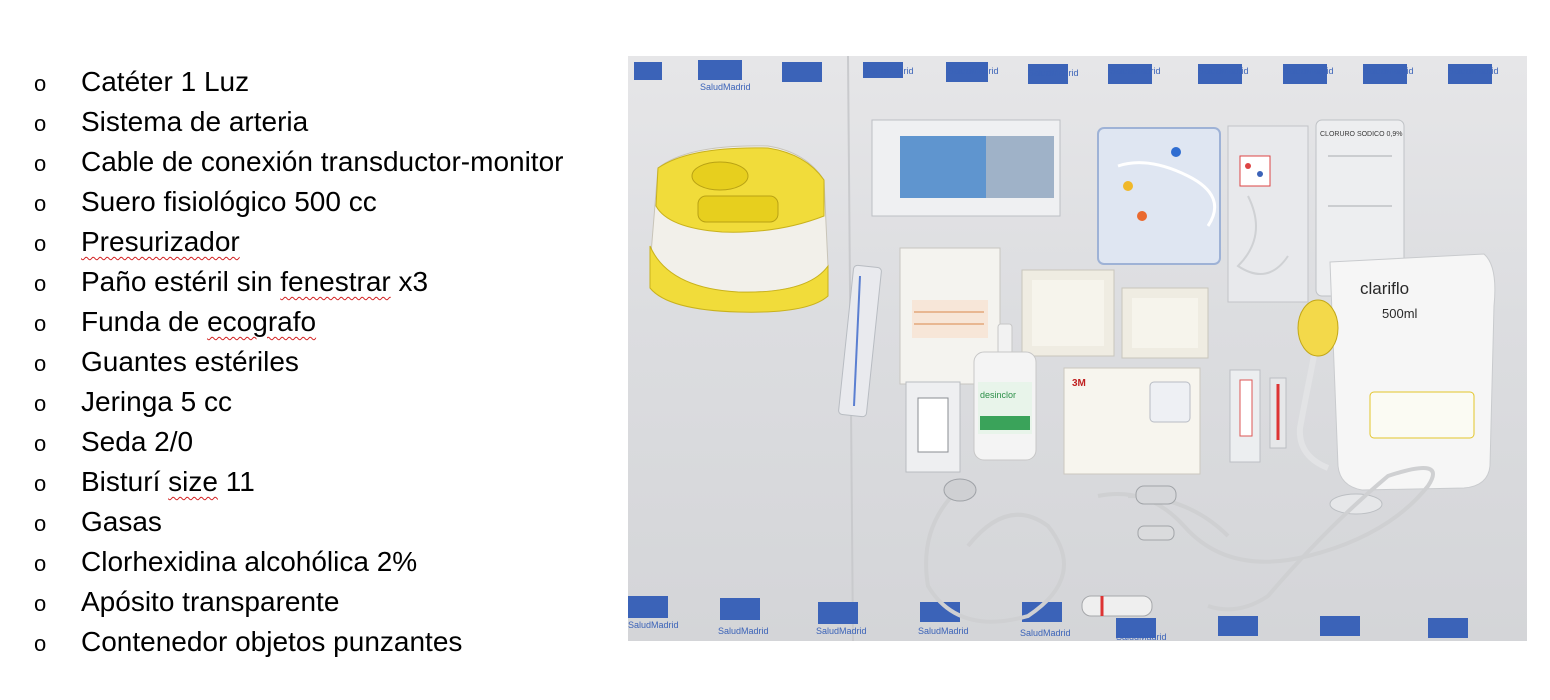  I want to click on text-segment: Paño estéril sin, so click(181, 281).